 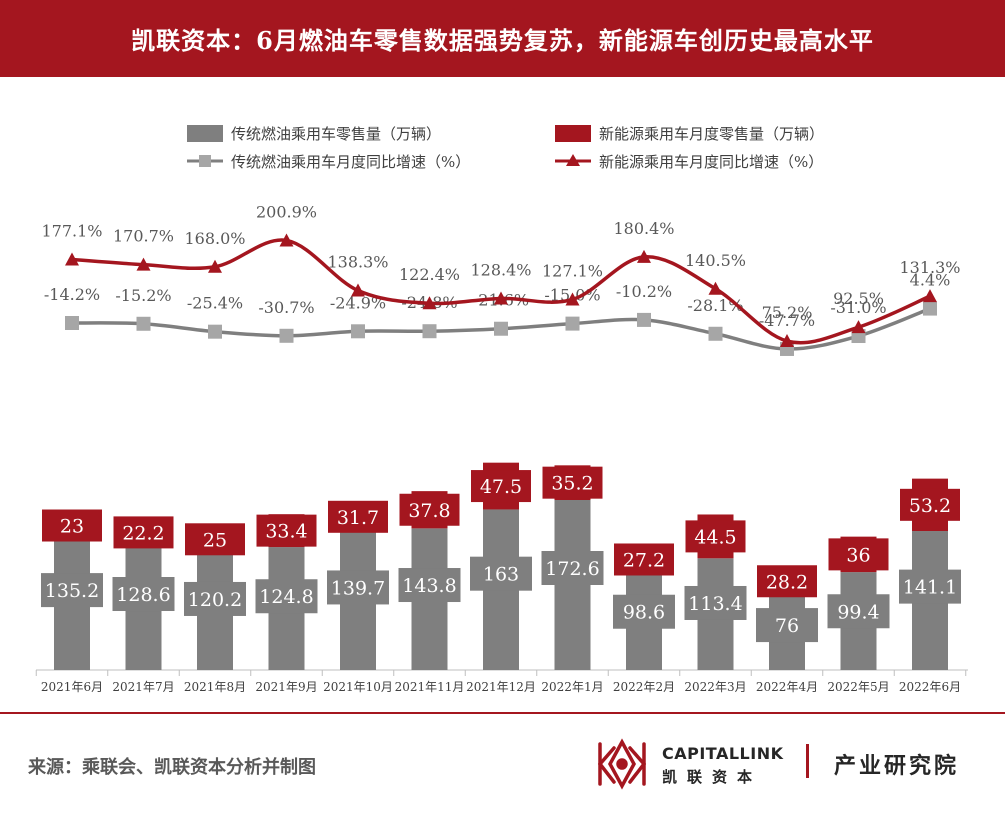 I want to click on data-label-nev-sales: 28.2, so click(x=787, y=582).